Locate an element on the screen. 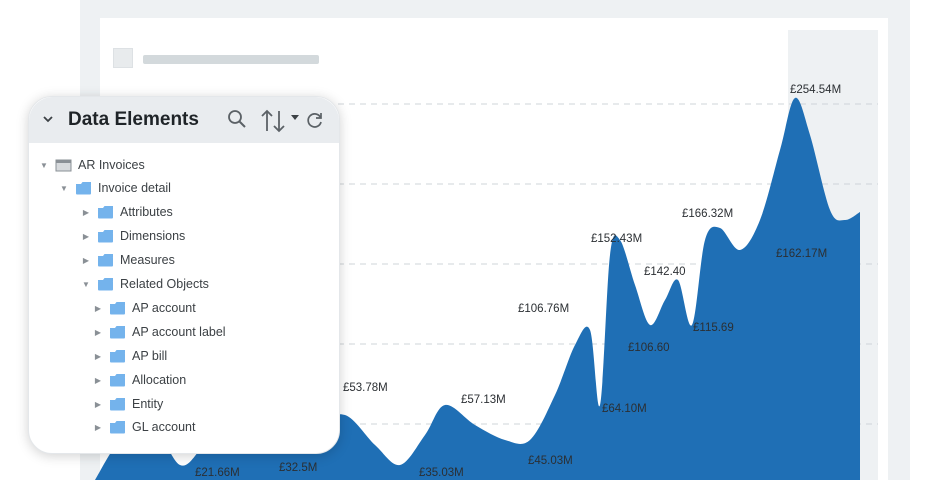  card-title-placeholder is located at coordinates (231, 59).